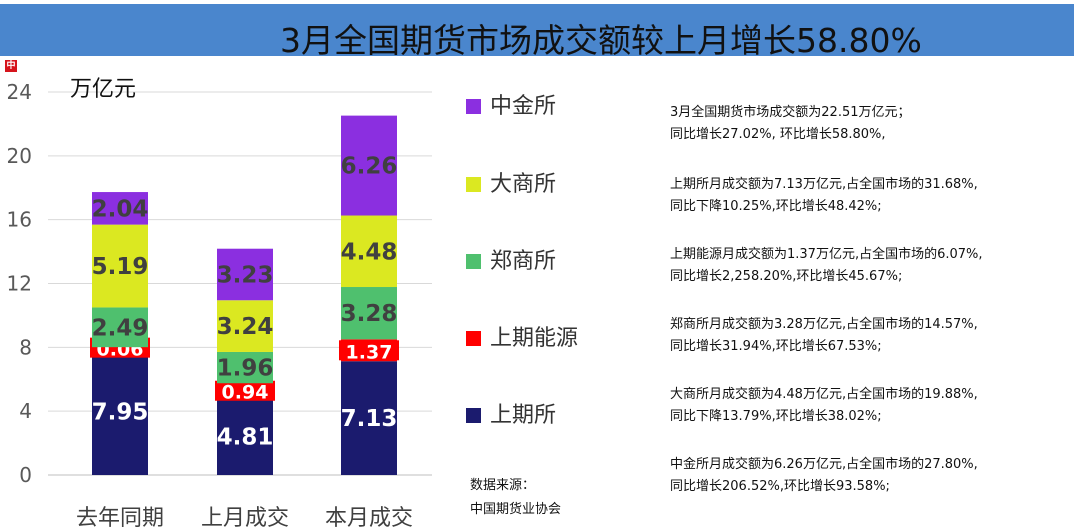 The image size is (1074, 530). Describe the element at coordinates (25, 411) in the screenshot. I see `y-tick-label: 4` at that location.